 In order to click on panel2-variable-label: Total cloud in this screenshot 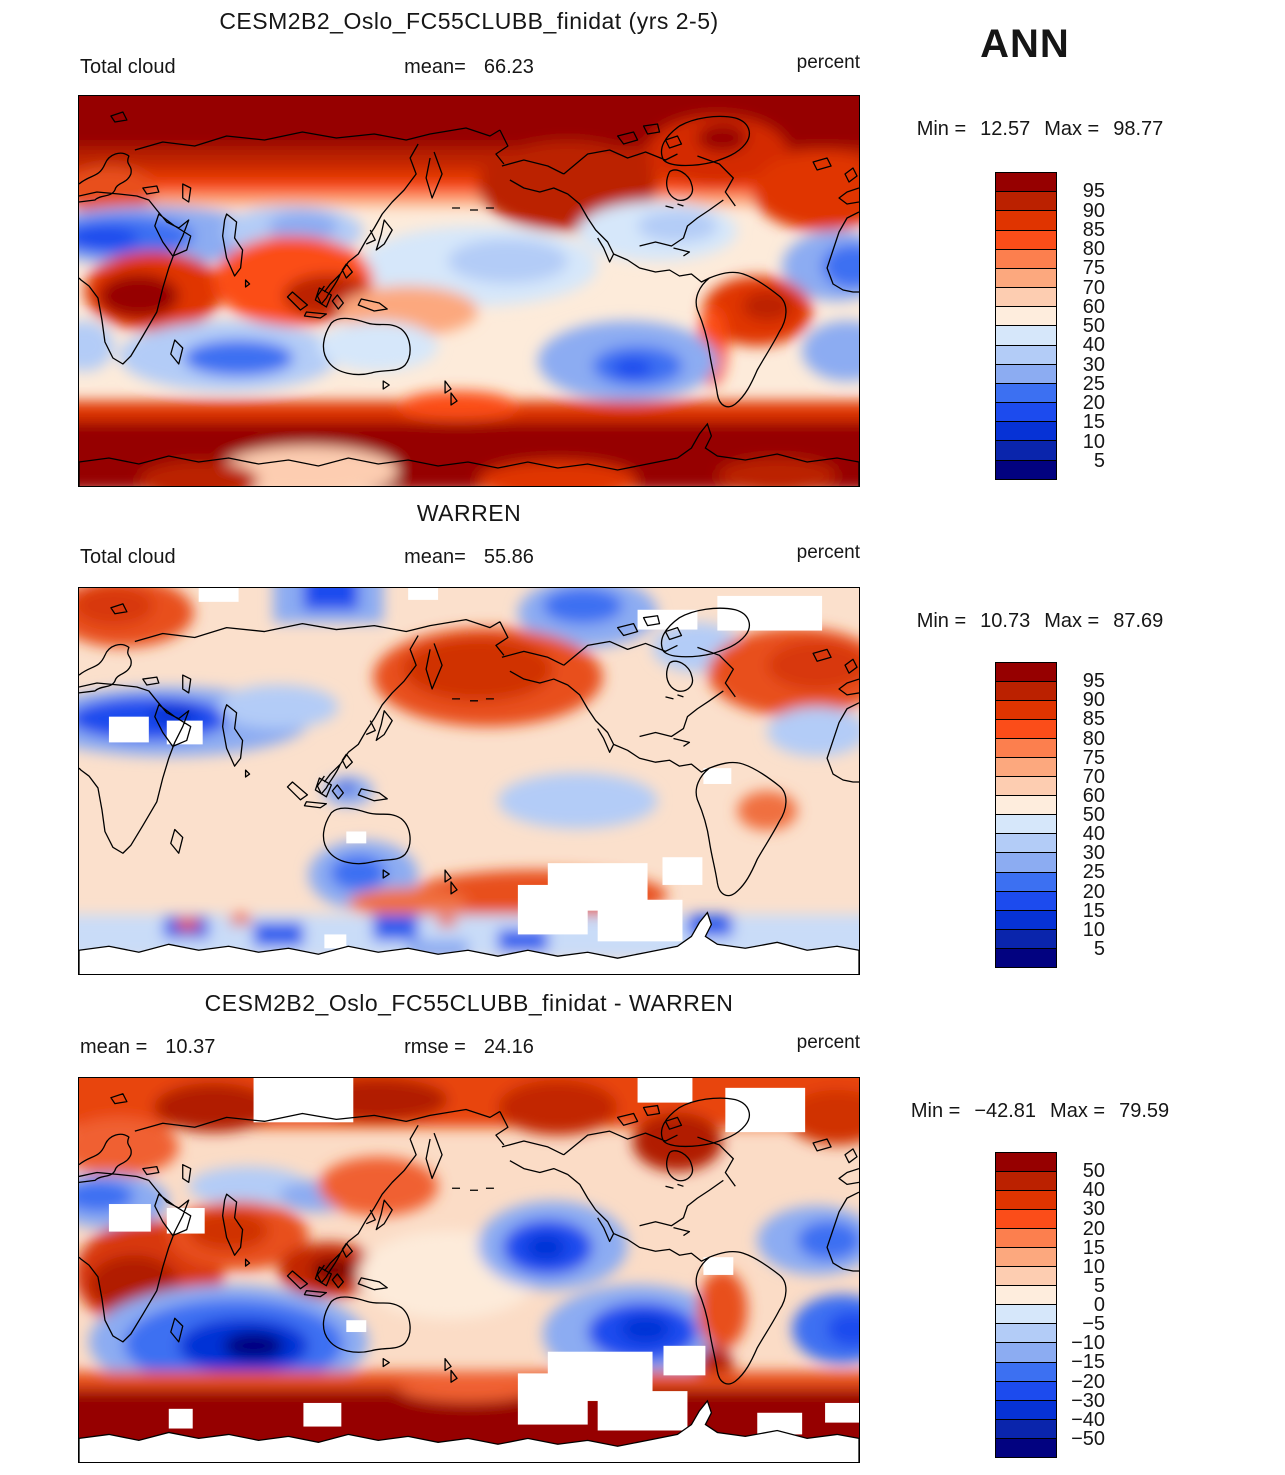, I will do `click(128, 557)`.